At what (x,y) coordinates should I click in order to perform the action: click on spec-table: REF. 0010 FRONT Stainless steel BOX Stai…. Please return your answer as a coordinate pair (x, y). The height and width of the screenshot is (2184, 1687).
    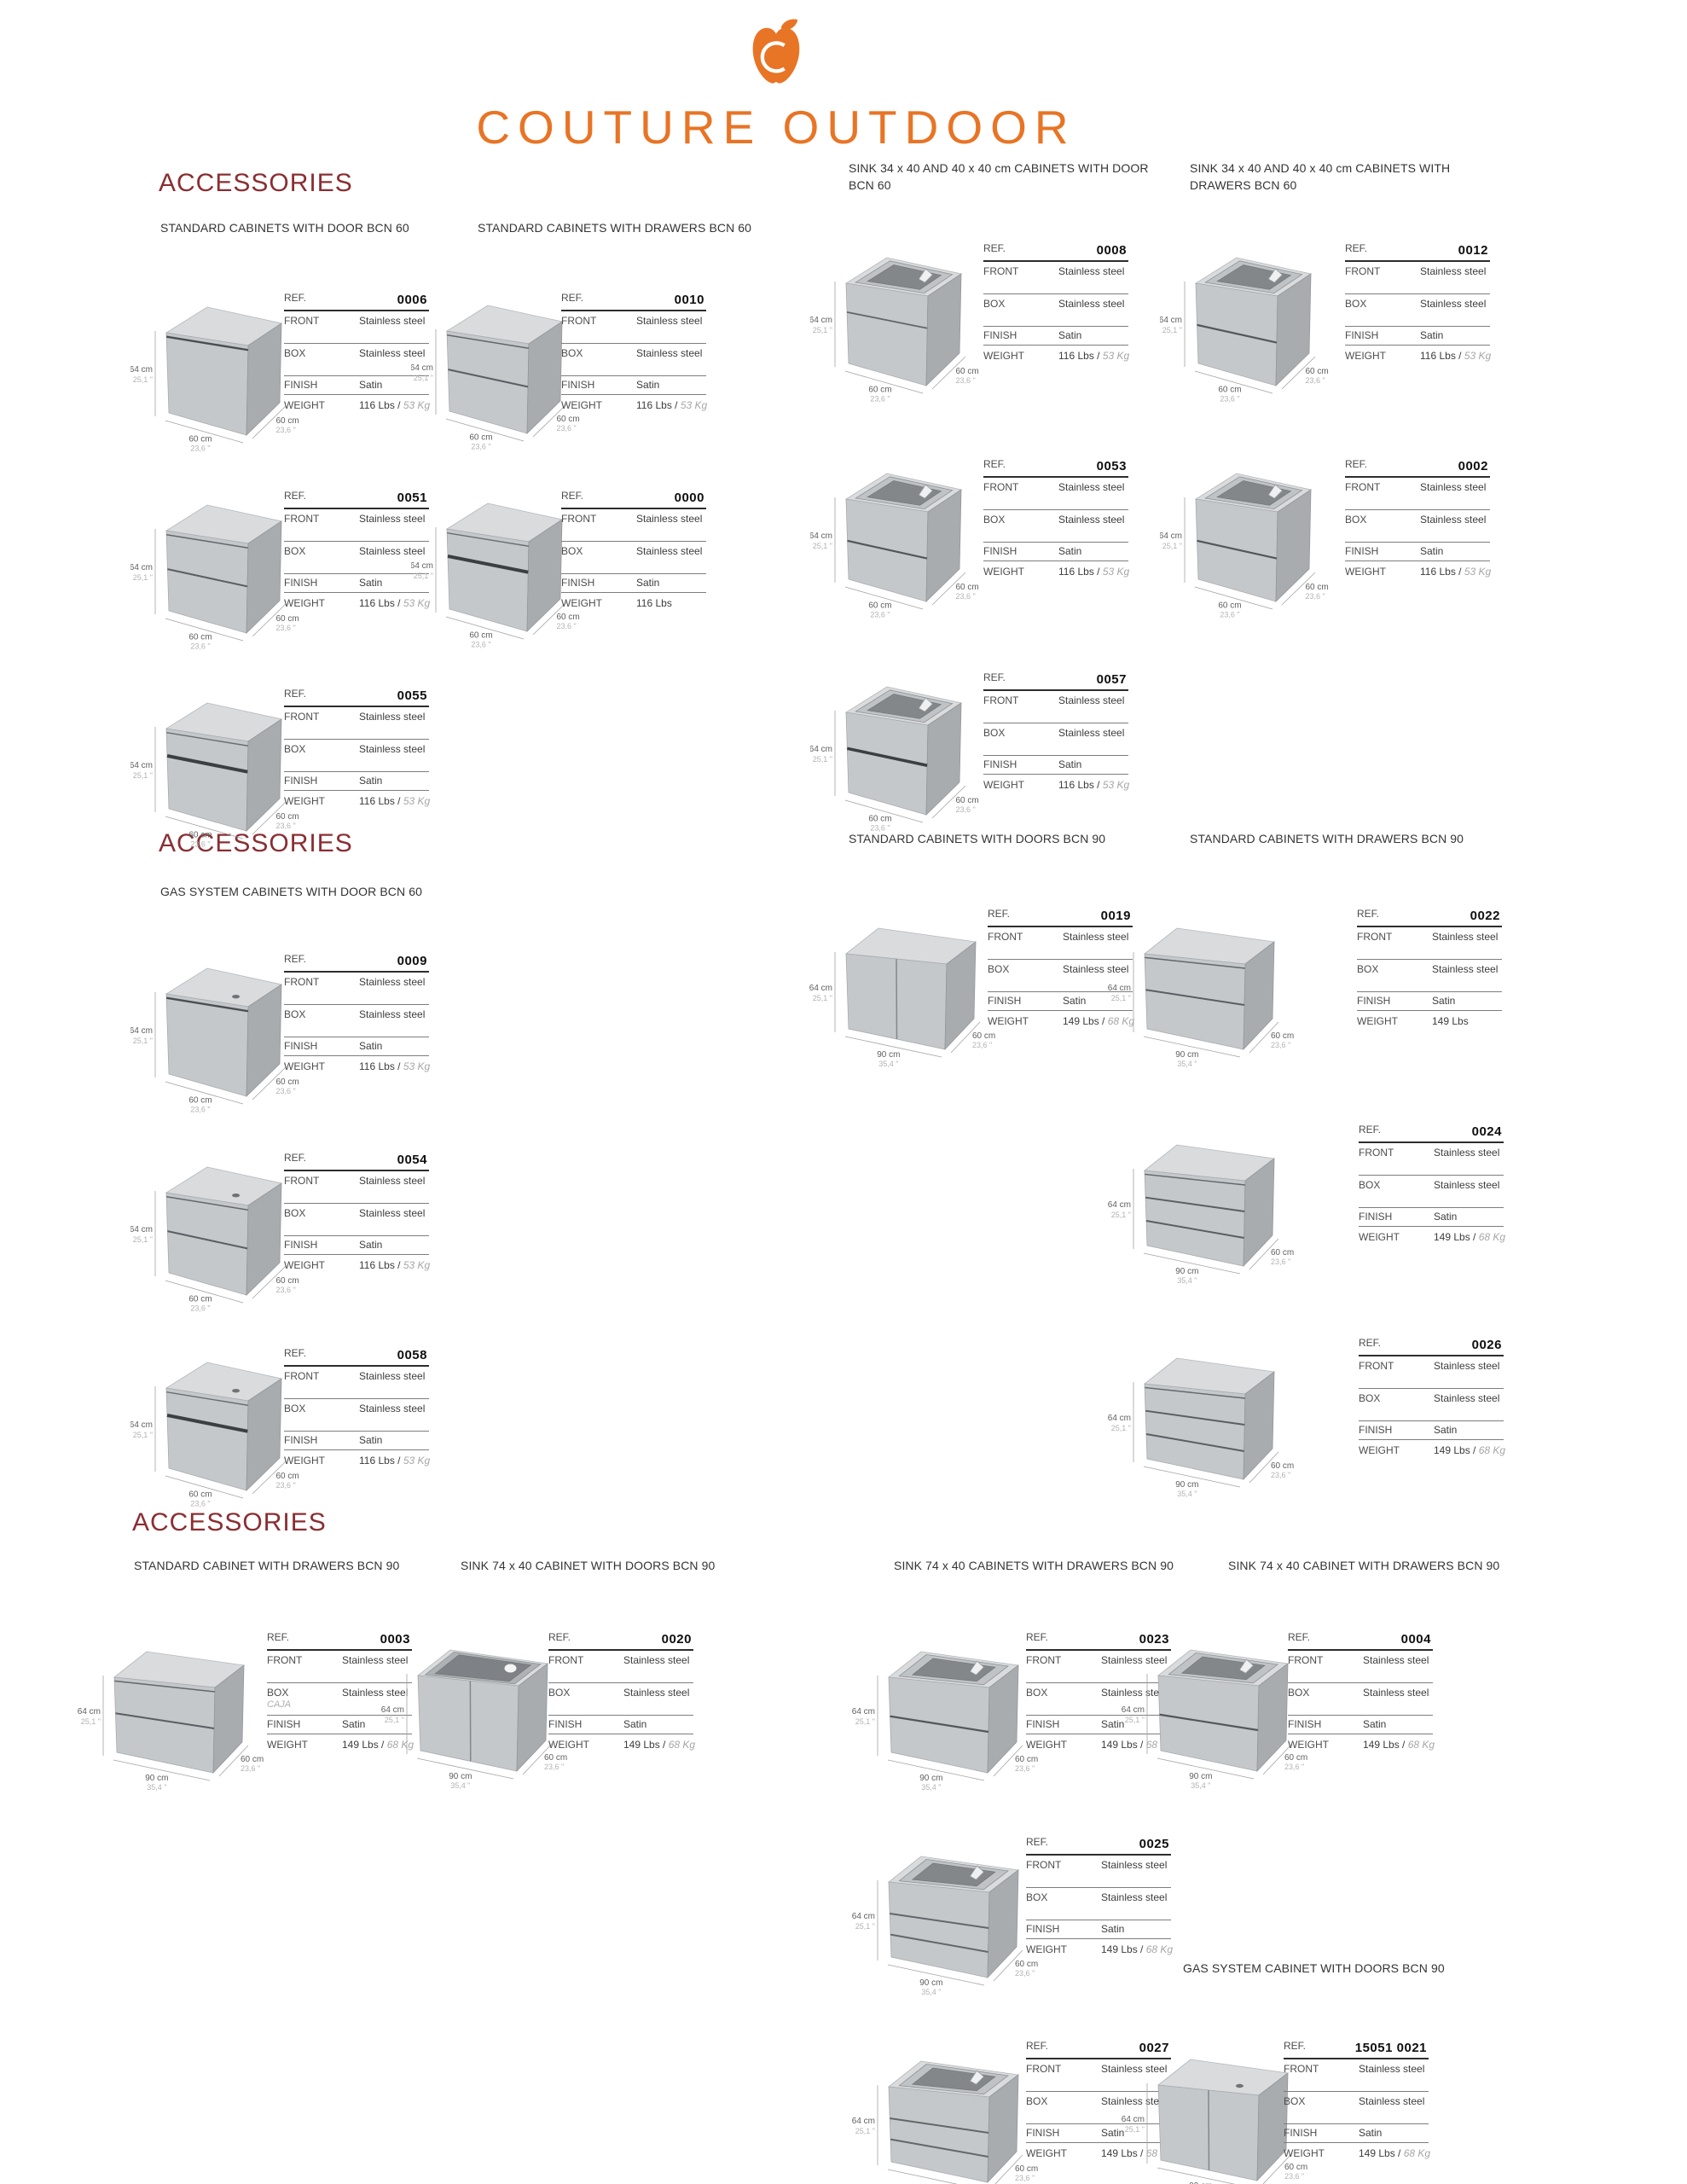
    Looking at the image, I should click on (634, 354).